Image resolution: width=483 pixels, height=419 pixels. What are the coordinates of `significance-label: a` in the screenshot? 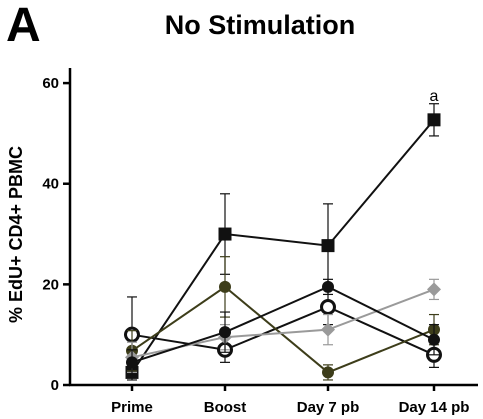 It's located at (434, 96).